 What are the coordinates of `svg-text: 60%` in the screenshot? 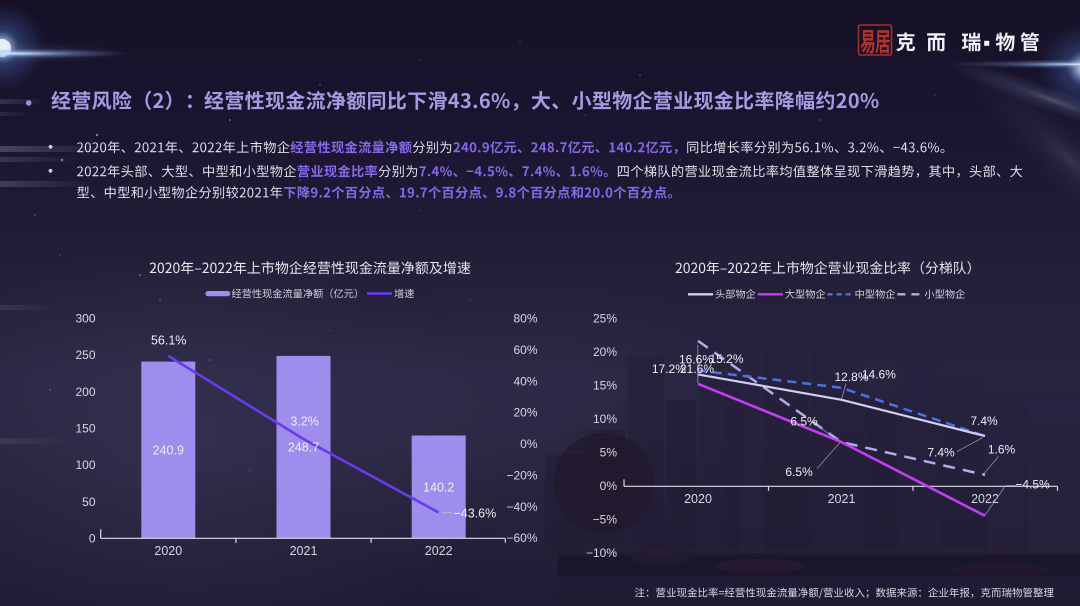 It's located at (525, 350).